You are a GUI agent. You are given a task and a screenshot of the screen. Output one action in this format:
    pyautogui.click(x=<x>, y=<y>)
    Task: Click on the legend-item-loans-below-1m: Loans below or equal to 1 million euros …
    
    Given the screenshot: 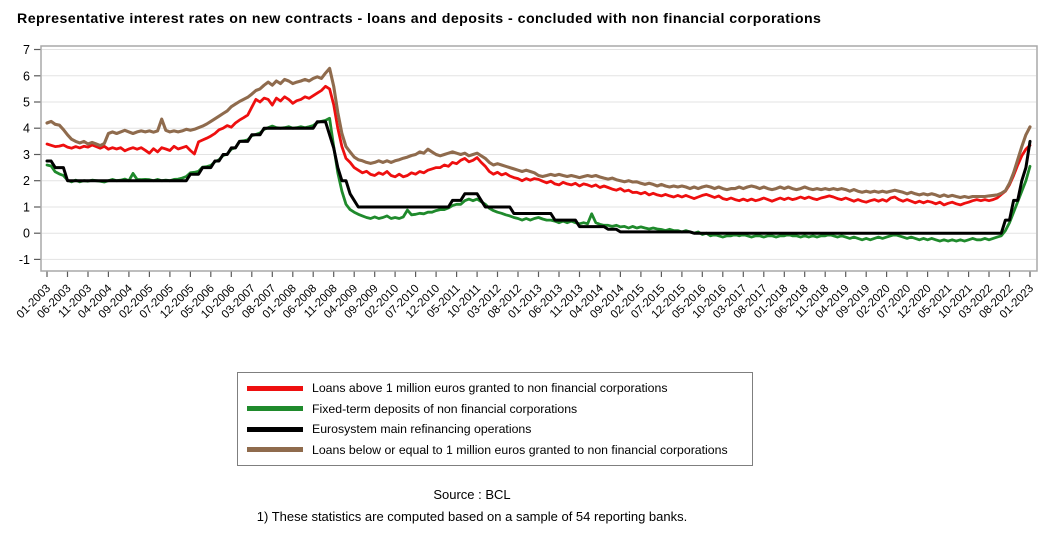 What is the action you would take?
    pyautogui.click(x=495, y=450)
    